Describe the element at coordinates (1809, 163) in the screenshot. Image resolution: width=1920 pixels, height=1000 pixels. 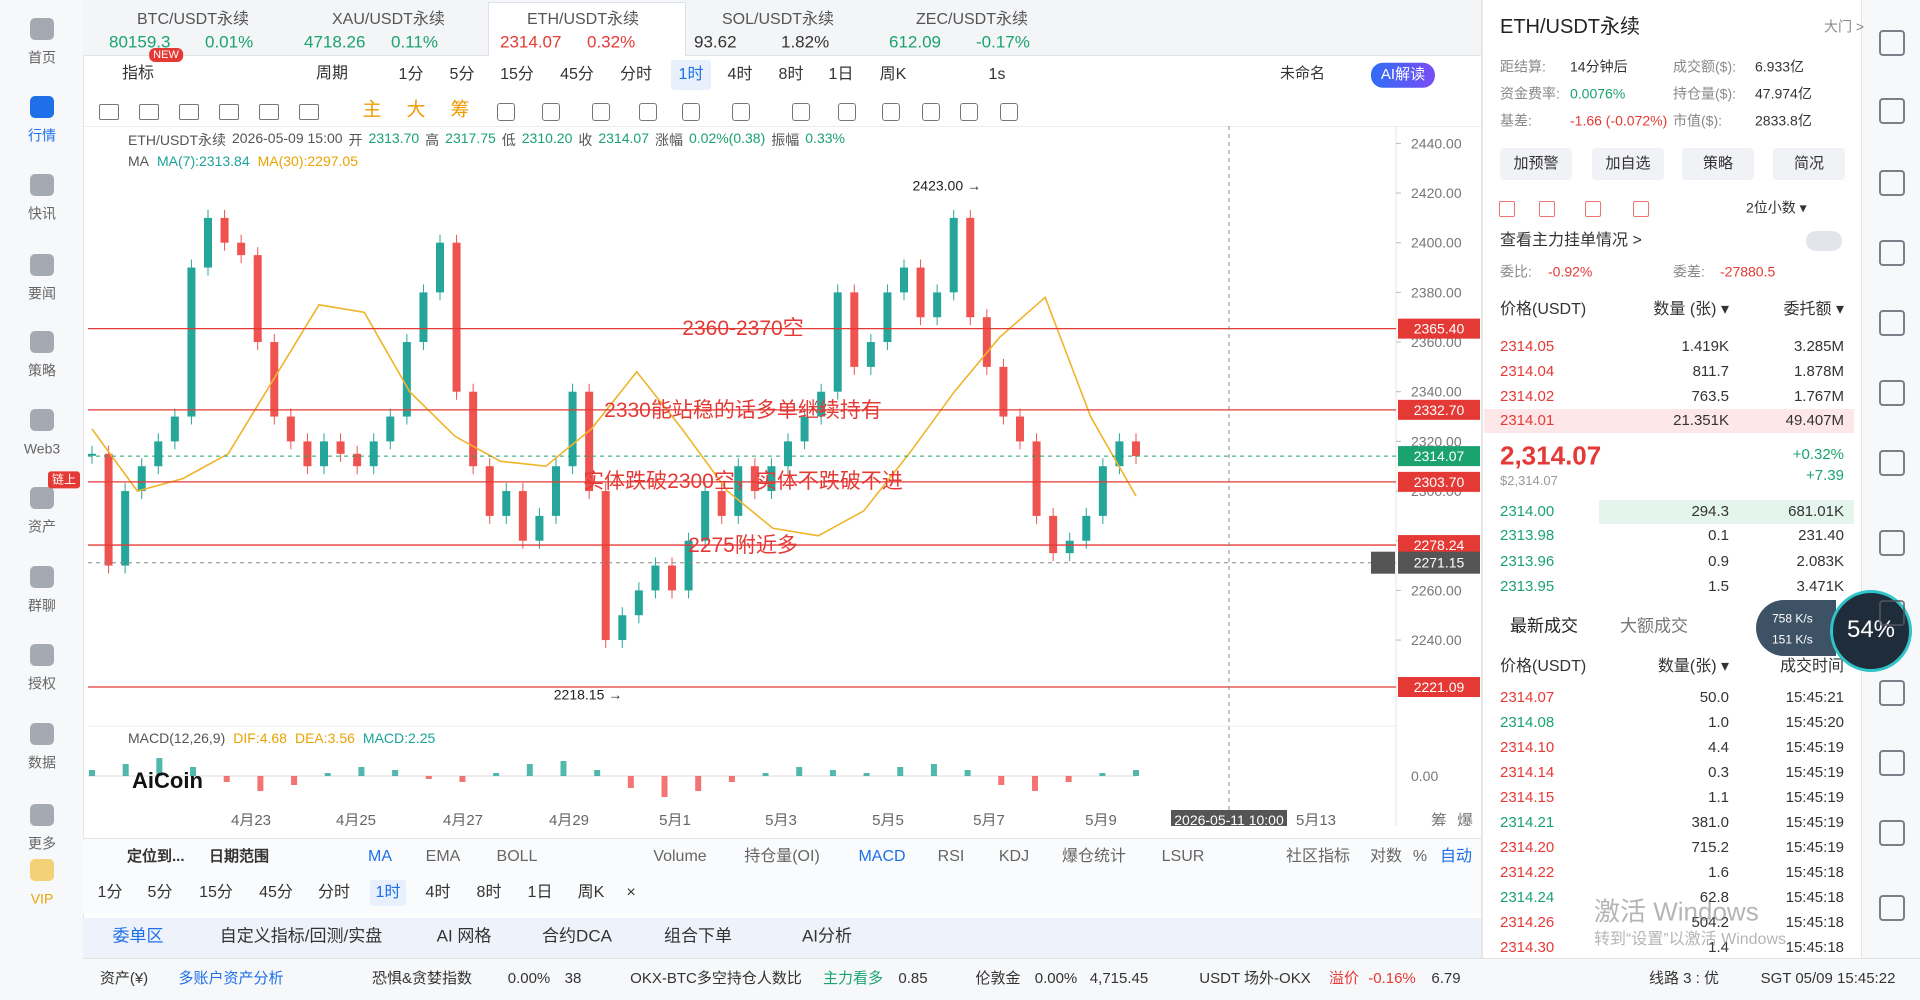
I see `panel-button: 简况` at that location.